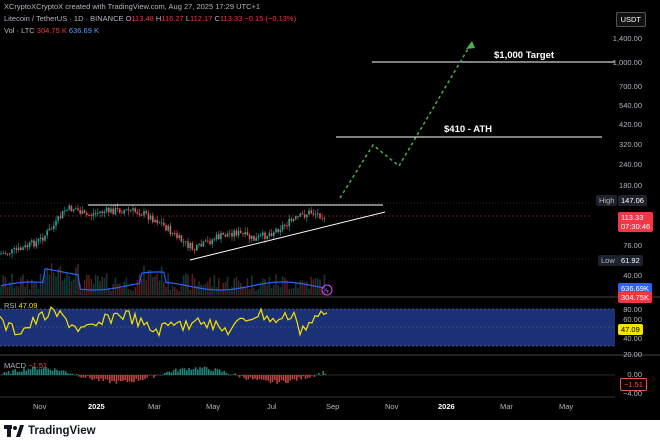  Describe the element at coordinates (270, 18) in the screenshot. I see `ohlc-change: −0.15 (−0.13%)` at that location.